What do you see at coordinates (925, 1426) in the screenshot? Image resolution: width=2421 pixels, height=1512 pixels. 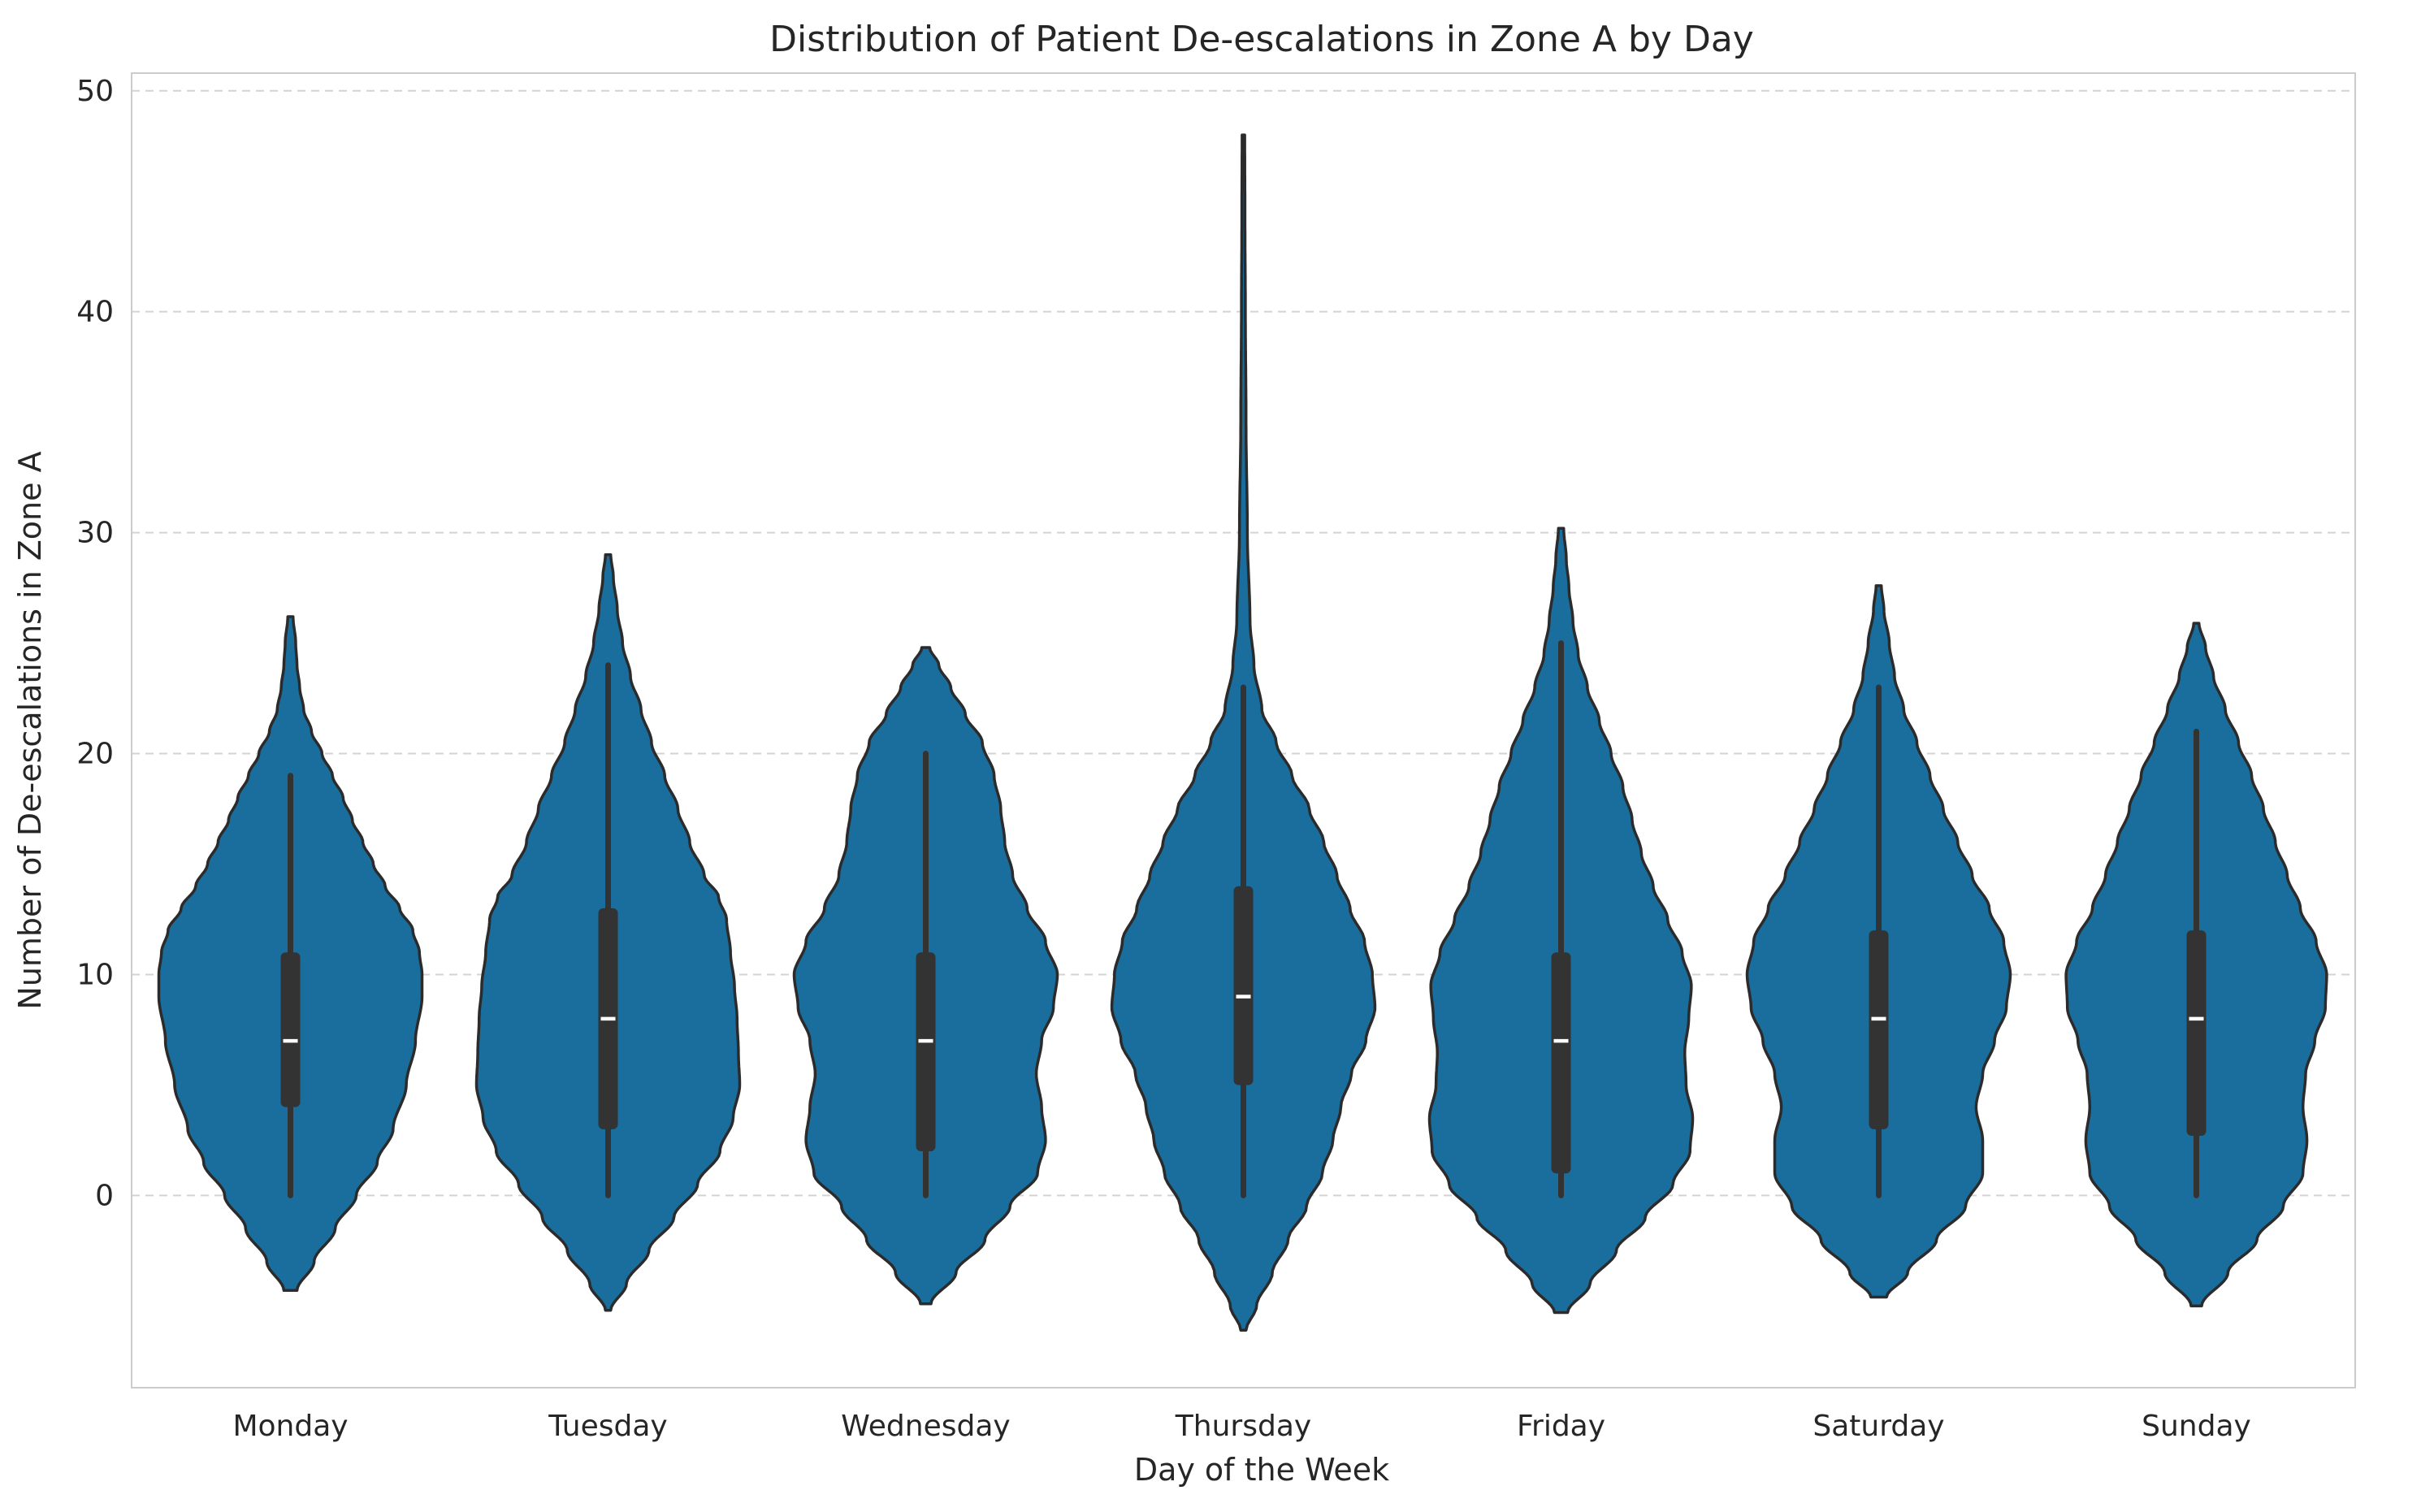 I see `x-tick-label: Wednesday` at bounding box center [925, 1426].